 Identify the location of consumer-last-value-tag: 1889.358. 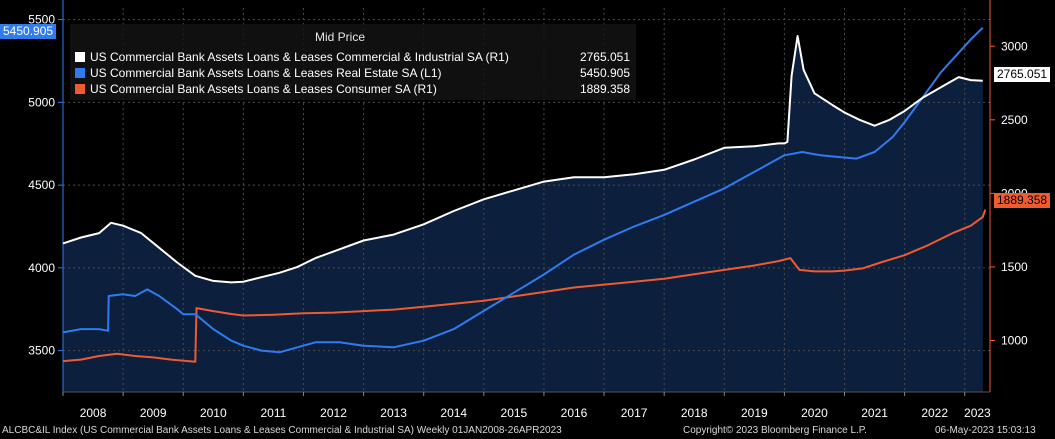
(1022, 200).